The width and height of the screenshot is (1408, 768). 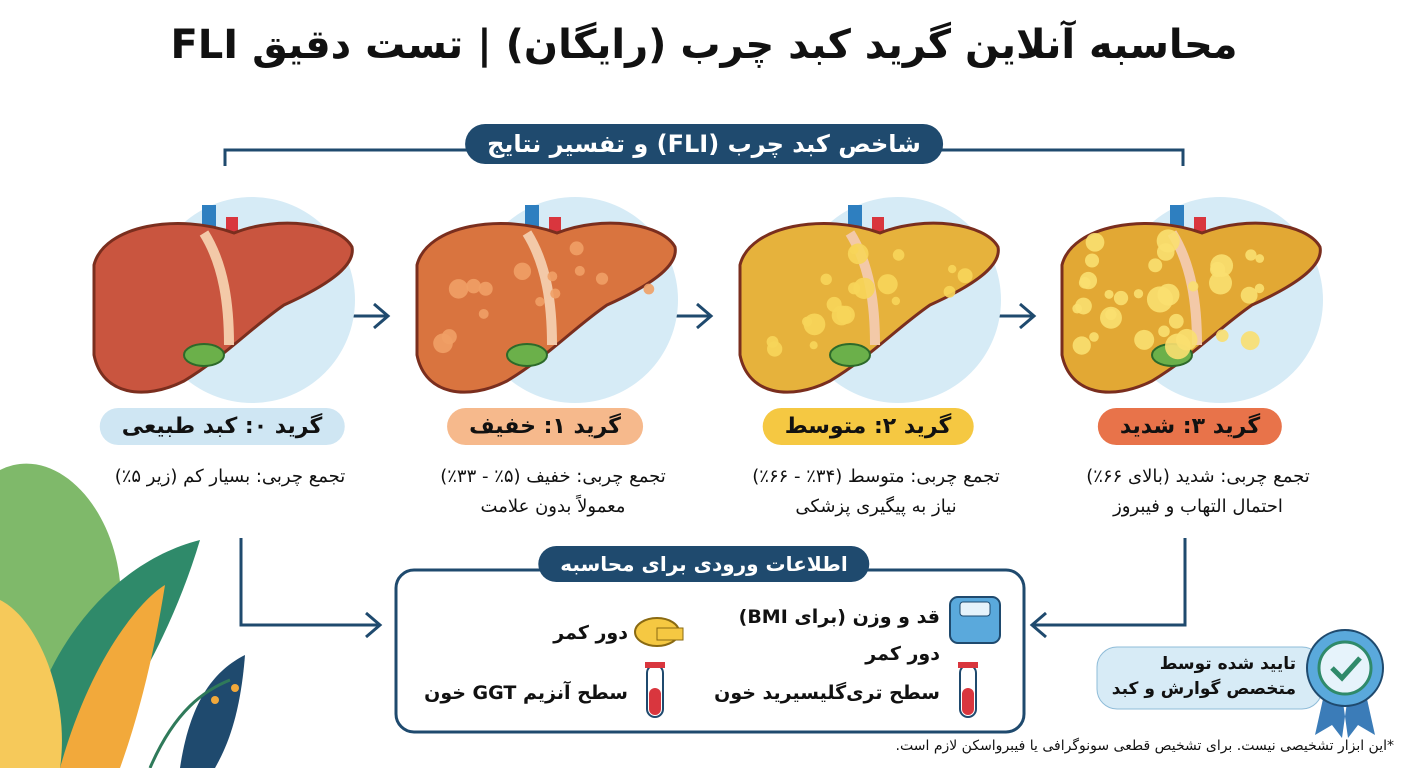 I want to click on grade-description: تجمع چربی: بسیار کم (زیر ۵٪), so click(x=230, y=476).